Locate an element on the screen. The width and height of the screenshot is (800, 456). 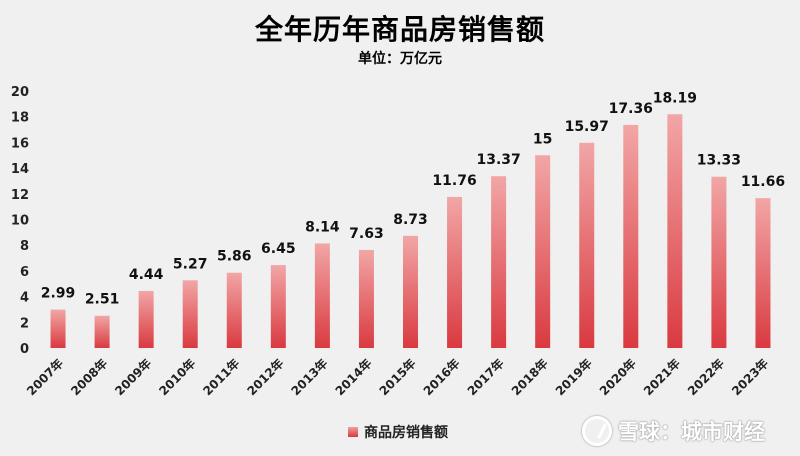
legend-swatch is located at coordinates (353, 432).